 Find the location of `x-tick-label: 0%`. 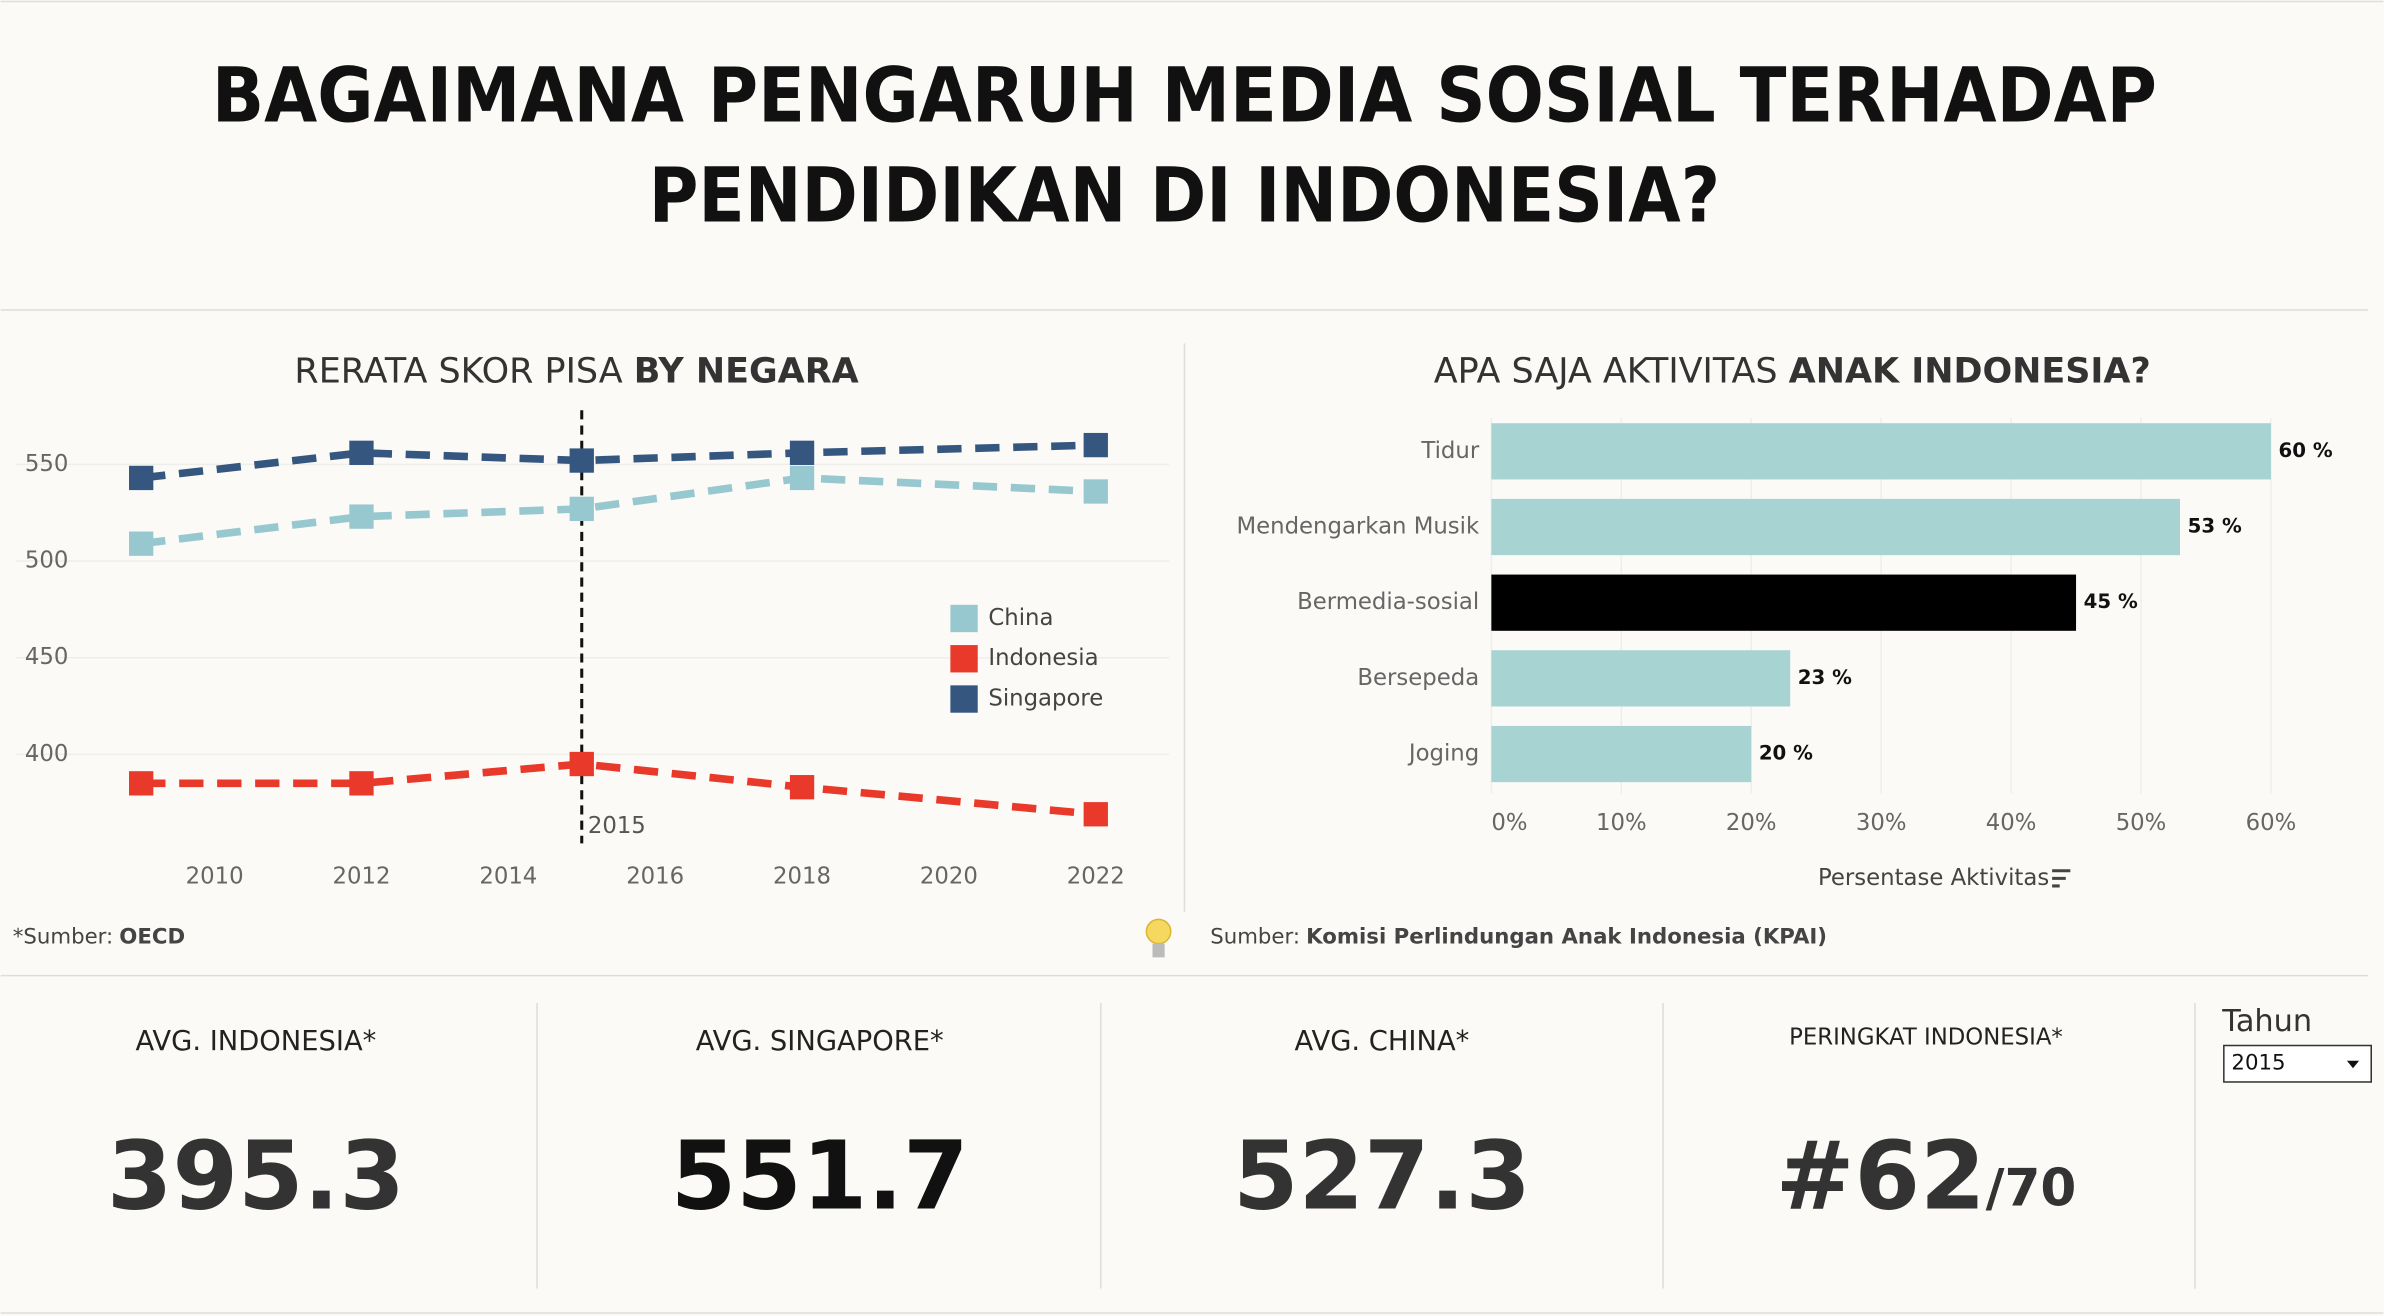

x-tick-label: 0% is located at coordinates (1509, 823).